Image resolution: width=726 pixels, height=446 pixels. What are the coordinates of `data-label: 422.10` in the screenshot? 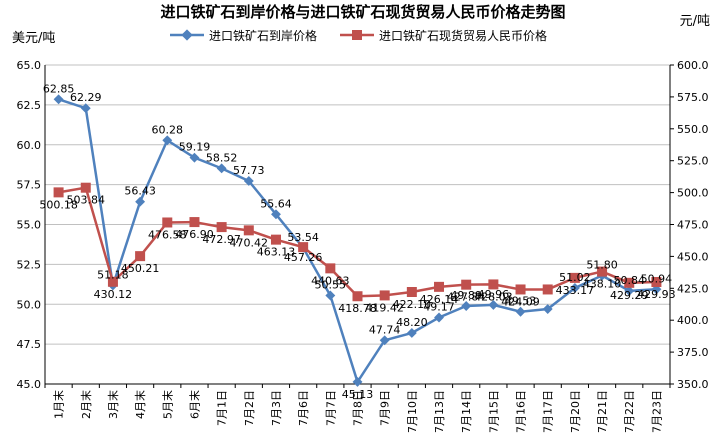 It's located at (412, 304).